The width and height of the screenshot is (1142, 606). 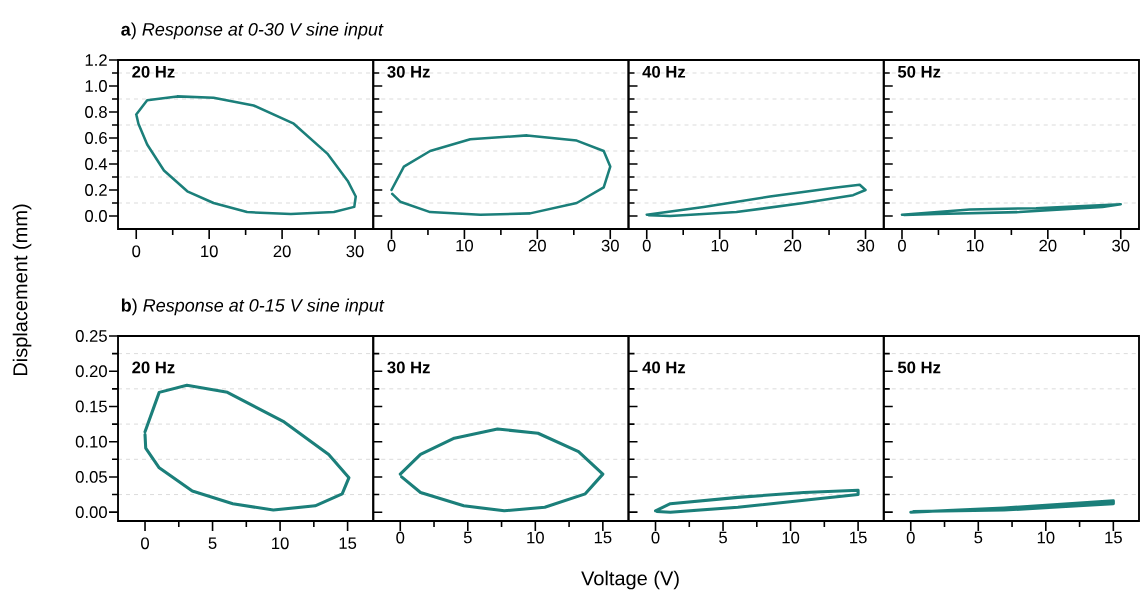 I want to click on y-tick-label: 0.00, so click(x=91, y=512).